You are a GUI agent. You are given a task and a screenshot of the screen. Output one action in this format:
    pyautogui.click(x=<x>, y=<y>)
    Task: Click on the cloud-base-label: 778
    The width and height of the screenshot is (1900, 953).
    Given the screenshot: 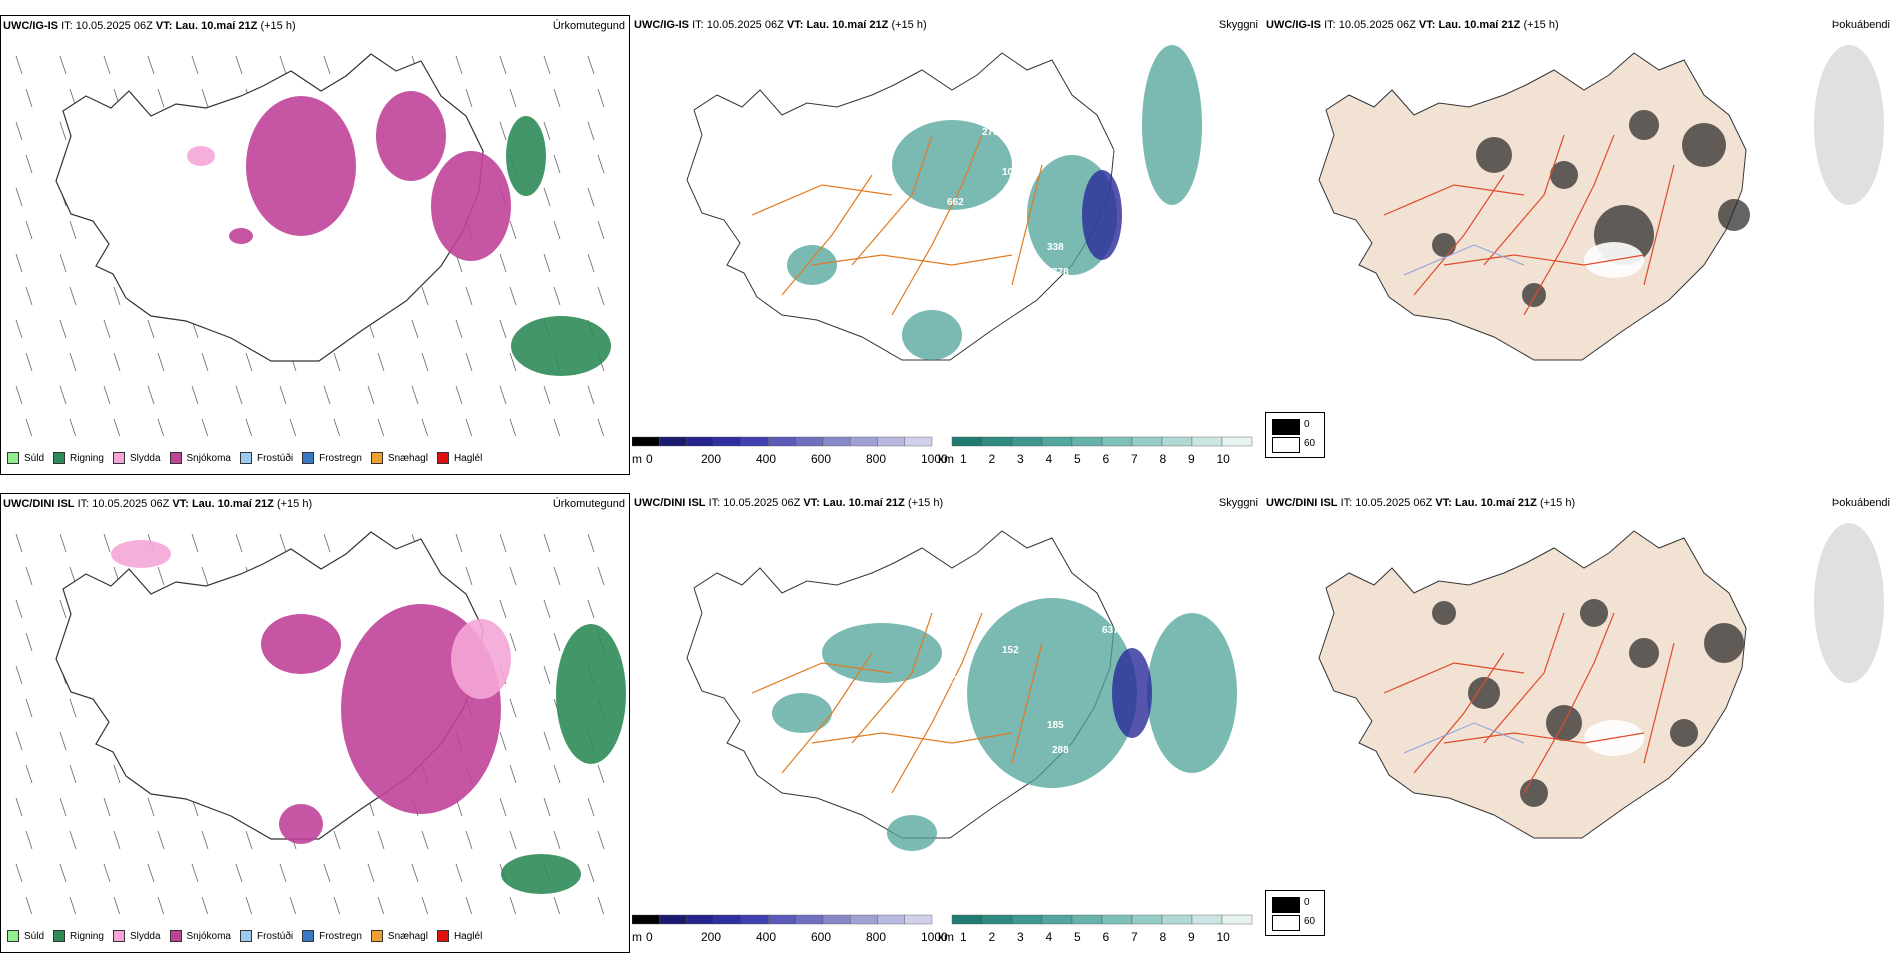 What is the action you would take?
    pyautogui.click(x=1060, y=272)
    